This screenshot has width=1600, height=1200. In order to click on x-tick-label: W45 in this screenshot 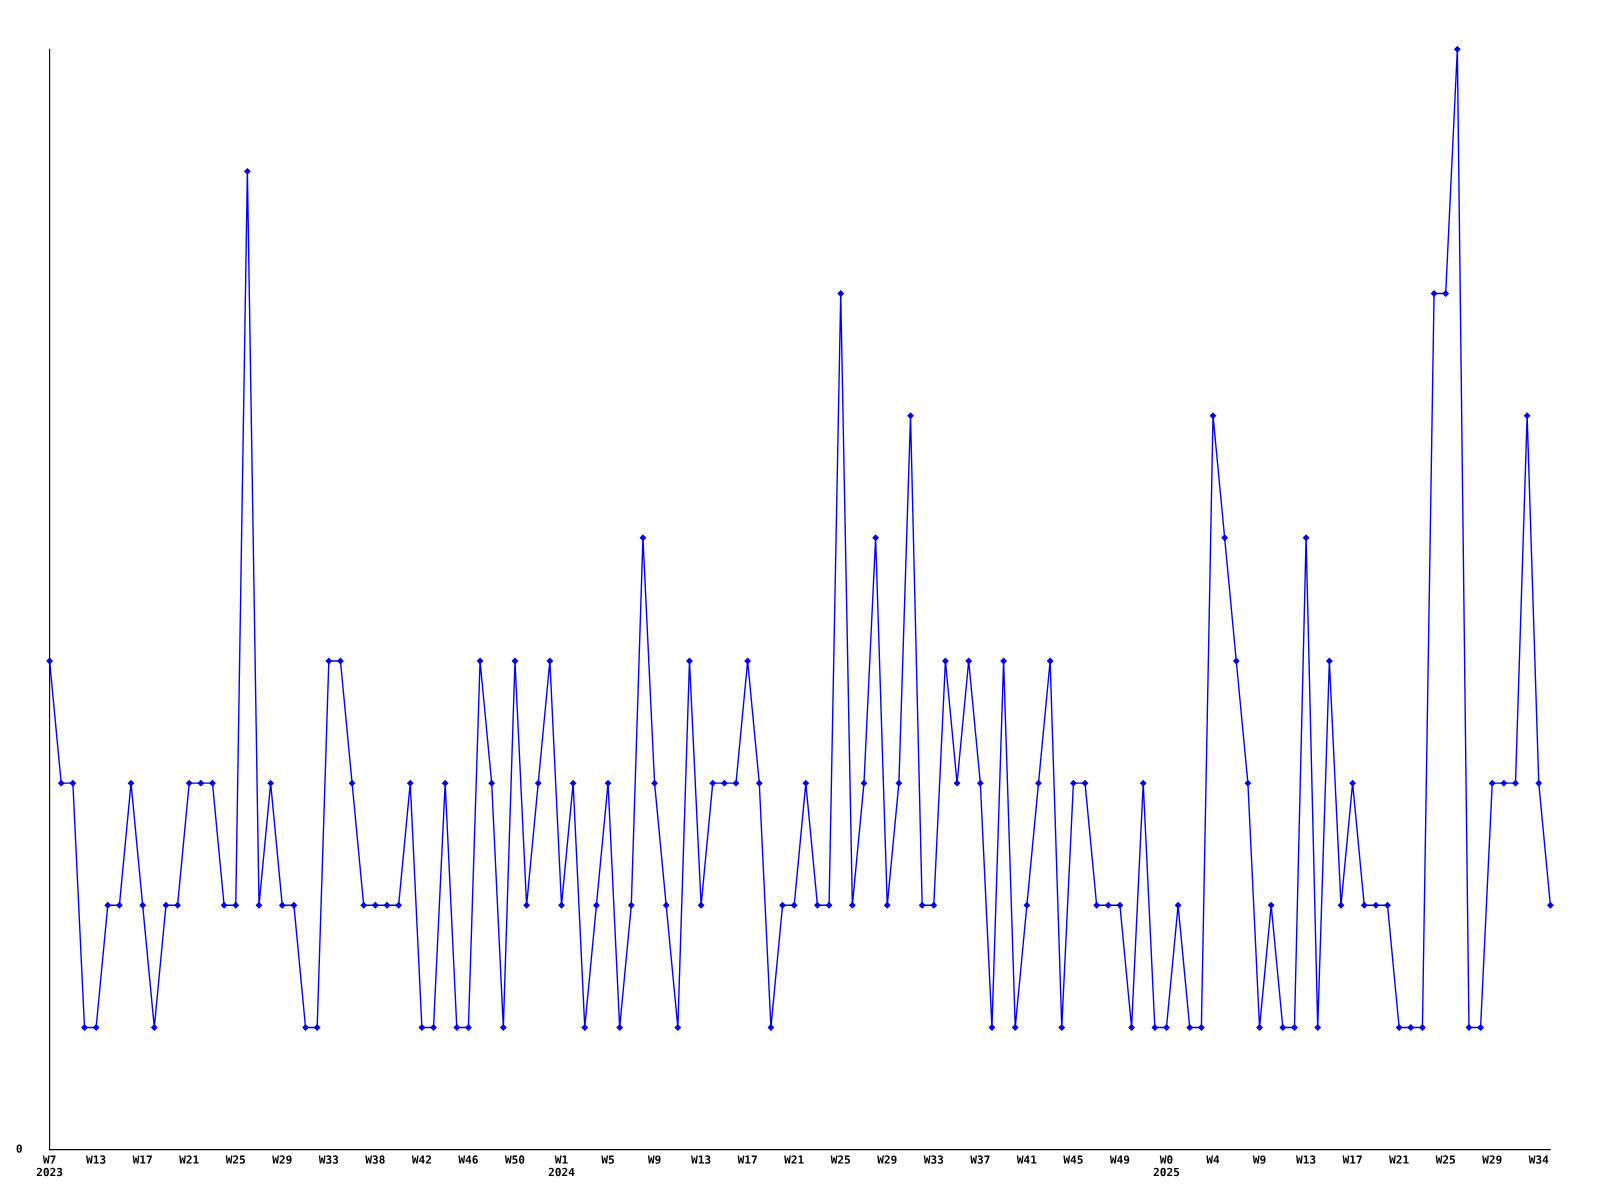, I will do `click(1073, 1159)`.